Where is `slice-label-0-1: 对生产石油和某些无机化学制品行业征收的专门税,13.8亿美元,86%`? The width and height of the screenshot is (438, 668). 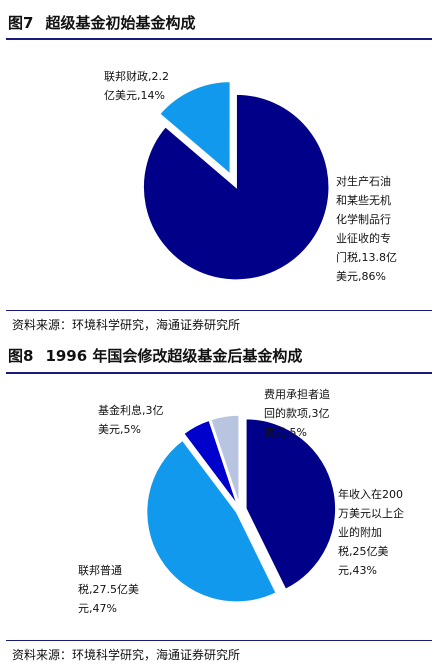
slice-label-0-1: 对生产石油和某些无机化学制品行业征收的专门税,13.8亿美元,86% is located at coordinates (366, 228).